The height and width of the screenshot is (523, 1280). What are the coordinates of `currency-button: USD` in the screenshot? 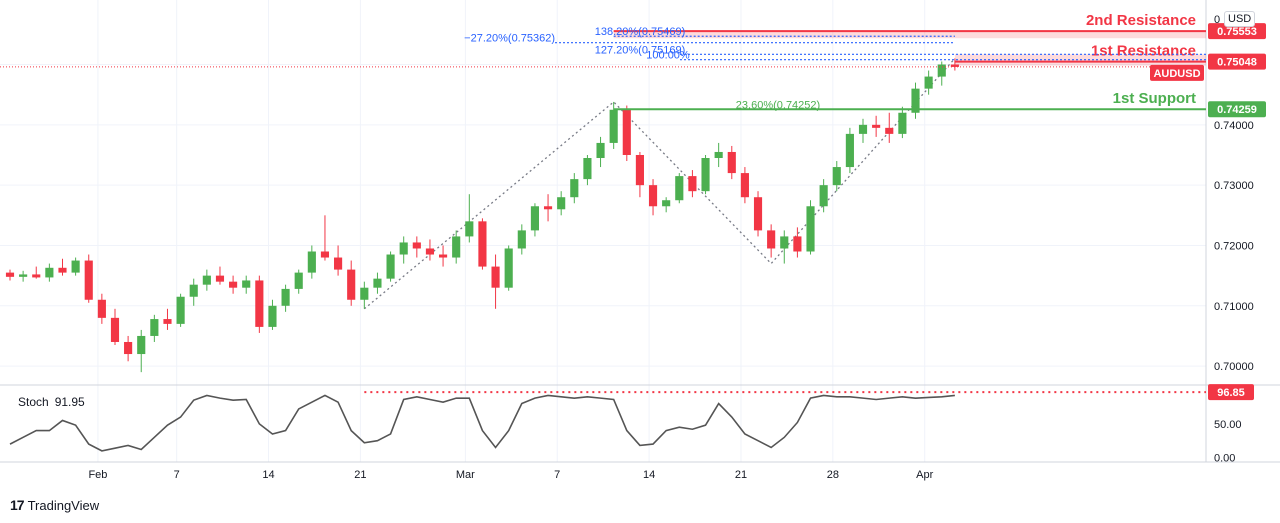 It's located at (1240, 19).